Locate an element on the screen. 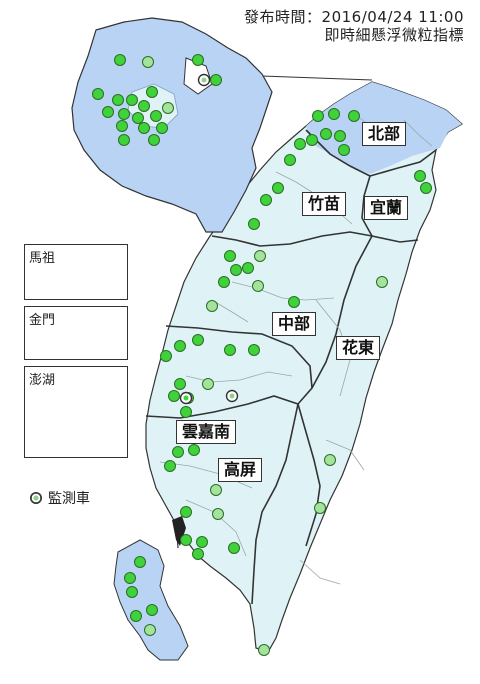 This screenshot has width=480, height=684. region-label-hualien-taitung: 花東 is located at coordinates (358, 348).